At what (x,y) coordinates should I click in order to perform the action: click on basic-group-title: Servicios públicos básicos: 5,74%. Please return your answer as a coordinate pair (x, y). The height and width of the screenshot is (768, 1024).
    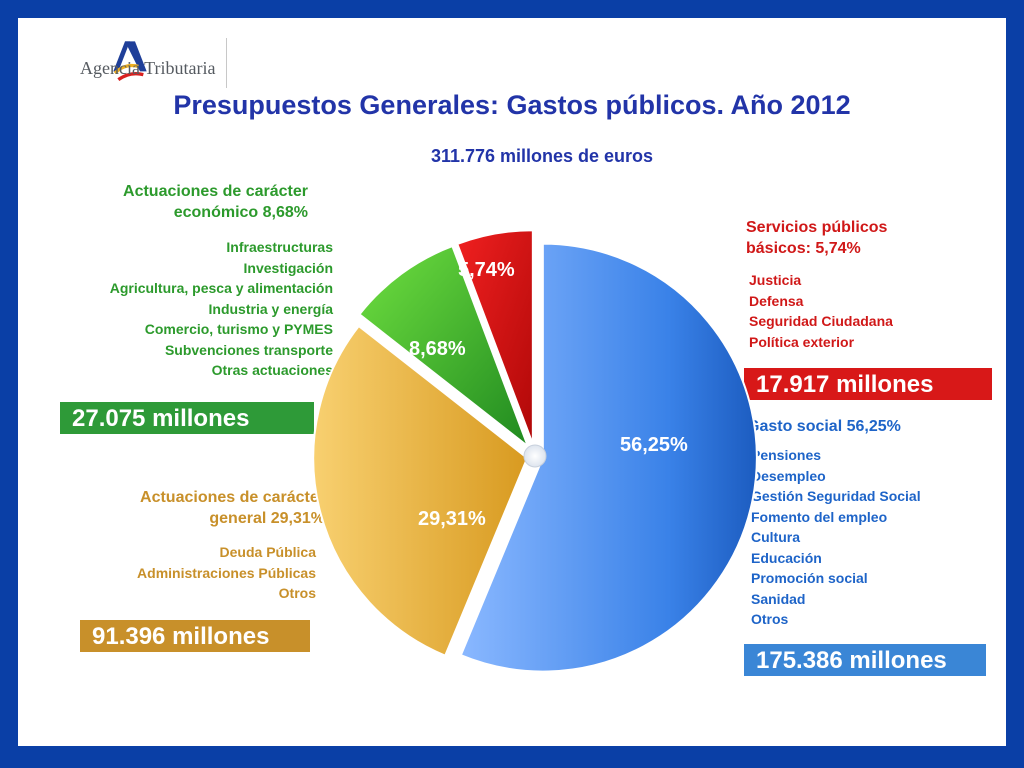
    Looking at the image, I should click on (816, 238).